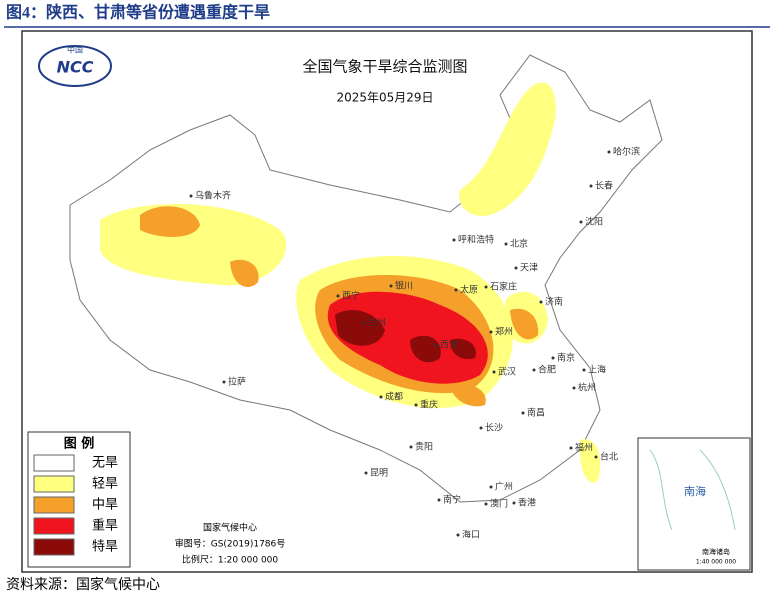  Describe the element at coordinates (695, 491) in the screenshot. I see `inset-sea: 南海` at that location.